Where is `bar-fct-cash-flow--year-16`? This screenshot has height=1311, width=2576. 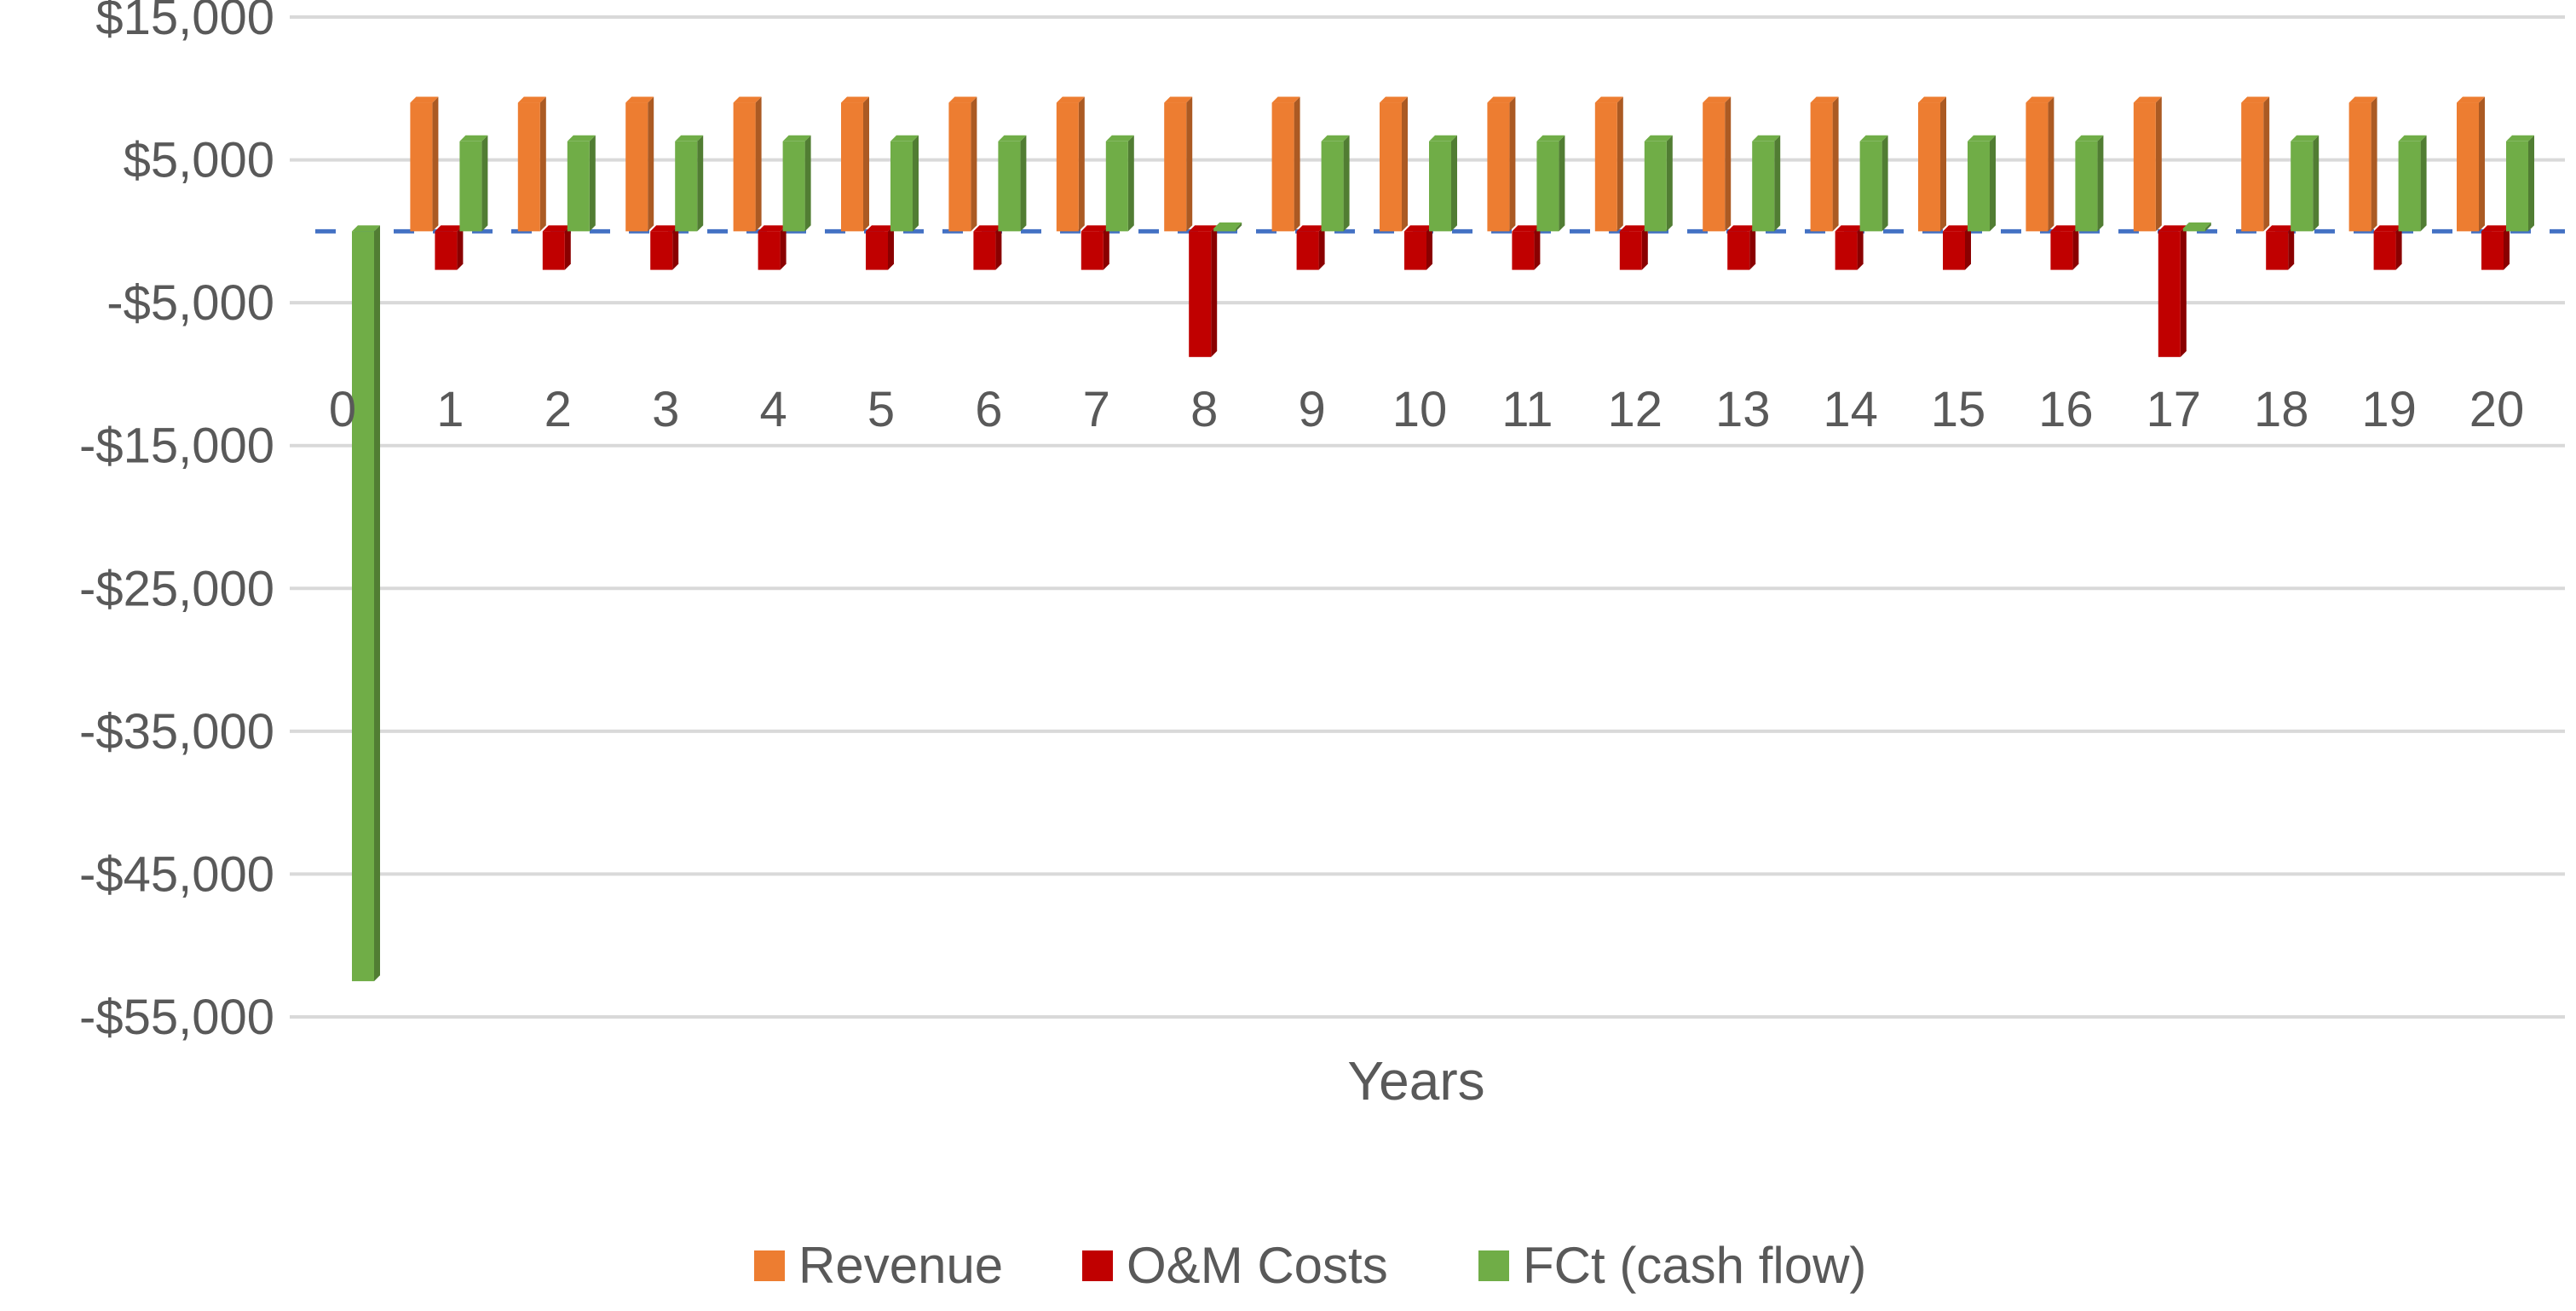
bar-fct-cash-flow--year-16 is located at coordinates (2089, 183).